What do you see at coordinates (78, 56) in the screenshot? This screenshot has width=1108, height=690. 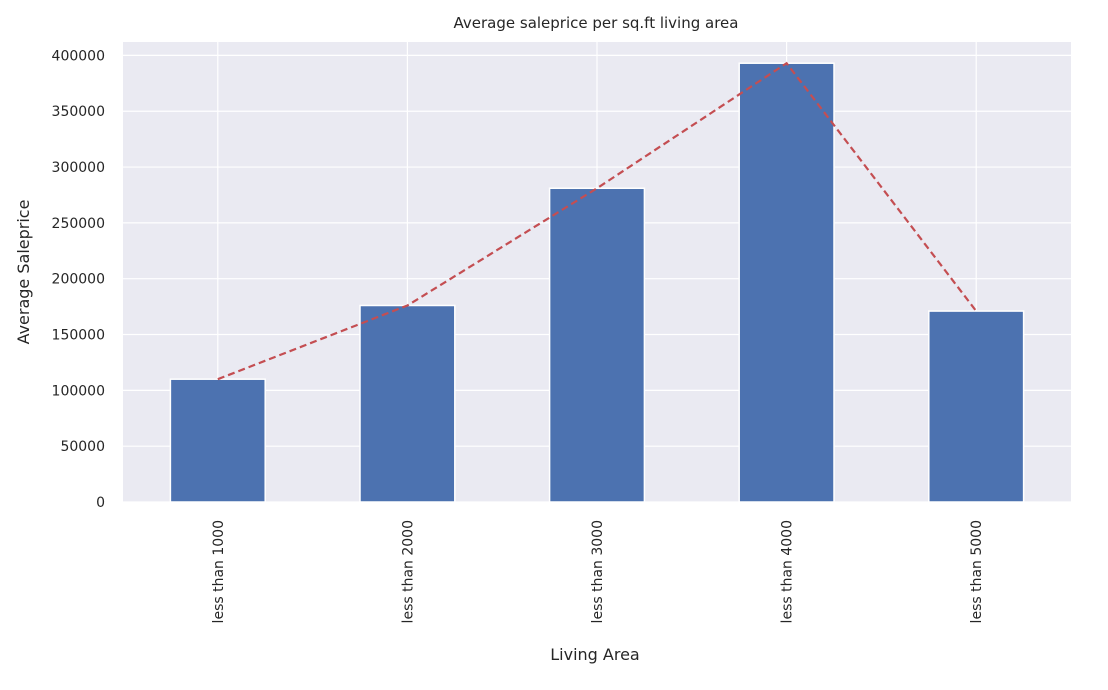 I see `y-tick-label: 400000` at bounding box center [78, 56].